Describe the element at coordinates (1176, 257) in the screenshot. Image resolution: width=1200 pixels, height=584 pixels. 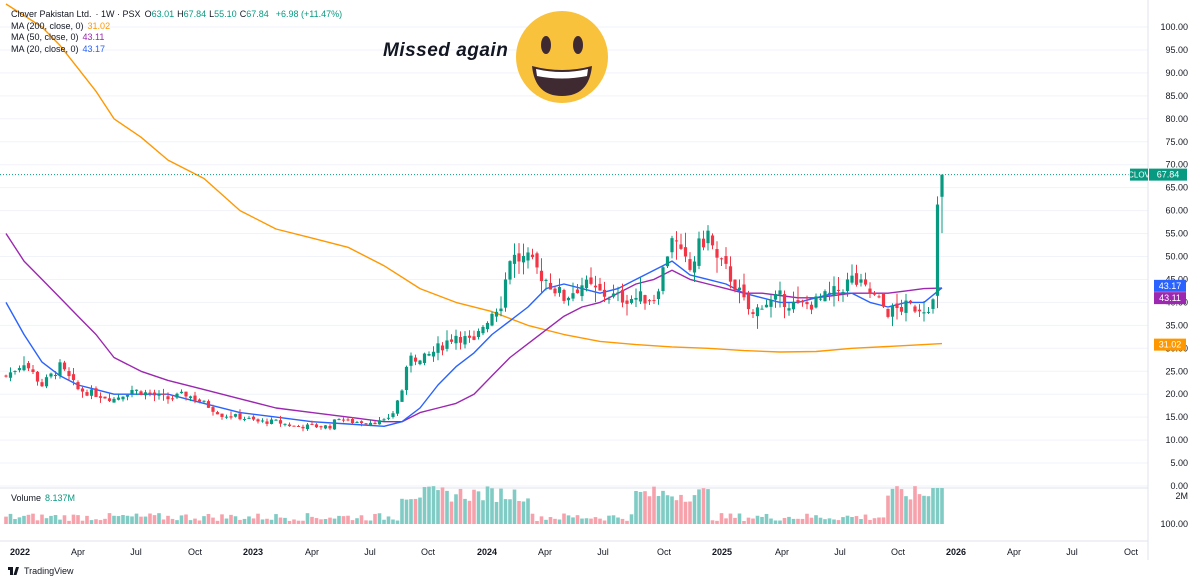
I see `price-tick-label: 50.00` at that location.